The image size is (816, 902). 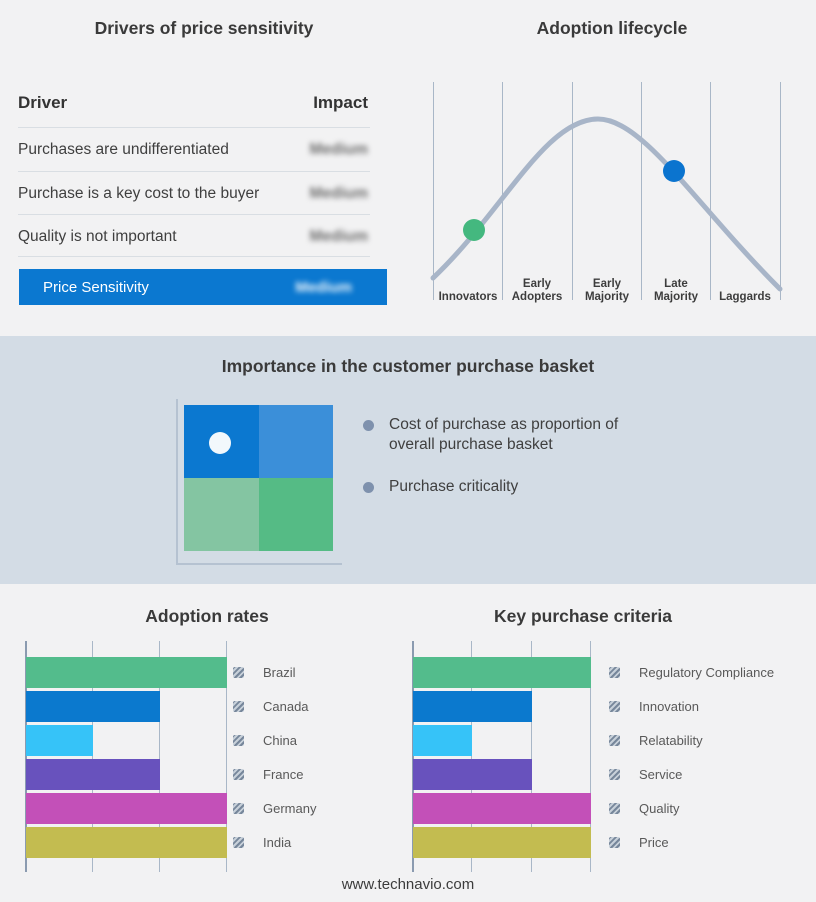 What do you see at coordinates (323, 287) in the screenshot?
I see `summary-impact-blurred: Medium` at bounding box center [323, 287].